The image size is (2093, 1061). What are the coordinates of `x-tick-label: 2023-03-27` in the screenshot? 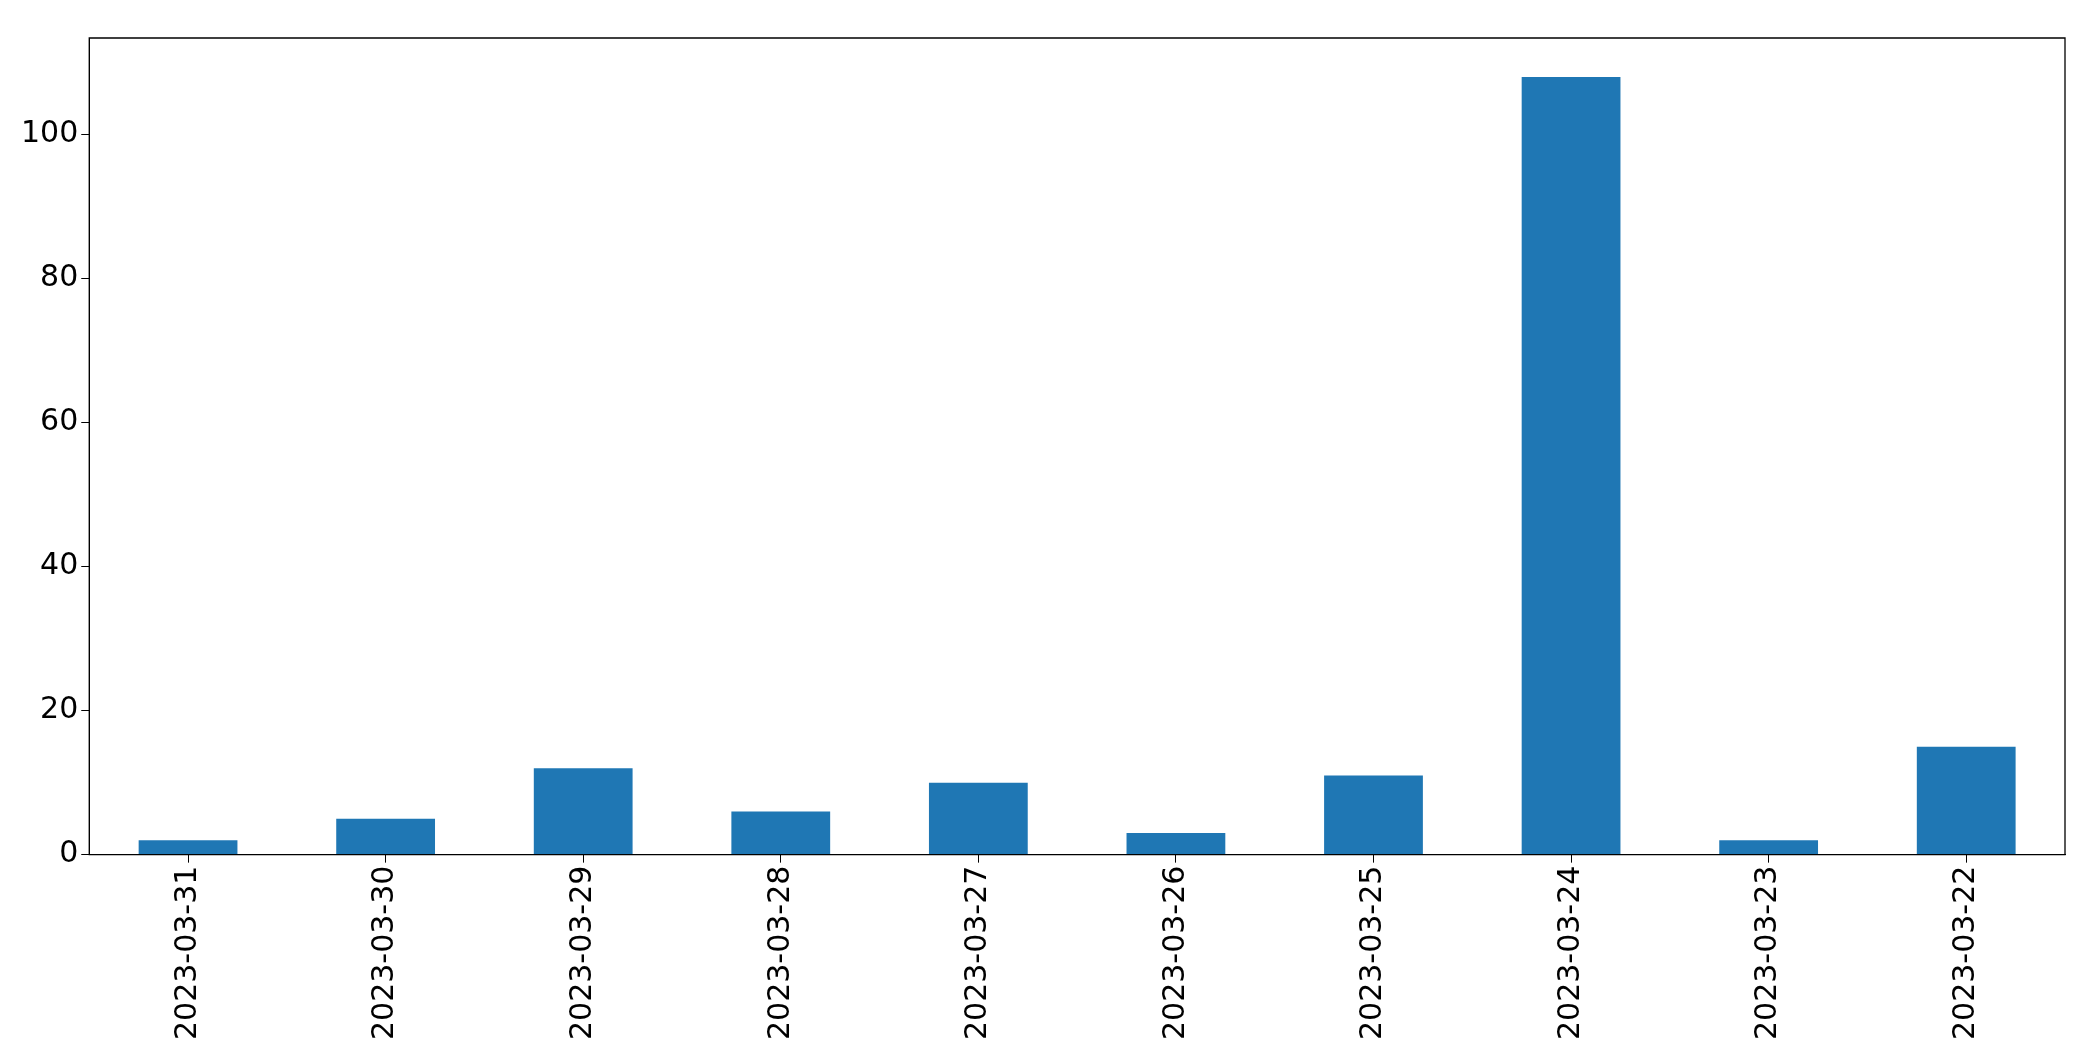 It's located at (976, 953).